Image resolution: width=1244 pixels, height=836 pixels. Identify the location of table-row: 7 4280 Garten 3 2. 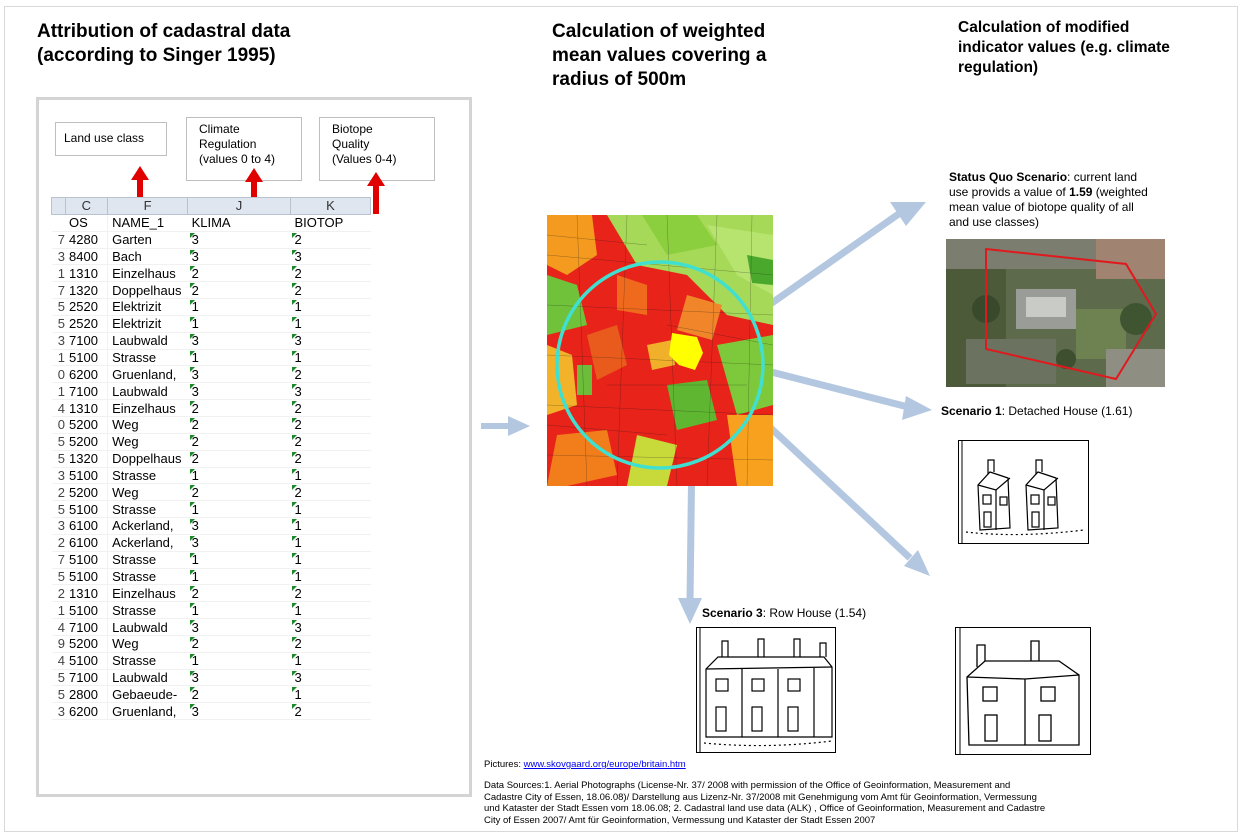
(211, 240).